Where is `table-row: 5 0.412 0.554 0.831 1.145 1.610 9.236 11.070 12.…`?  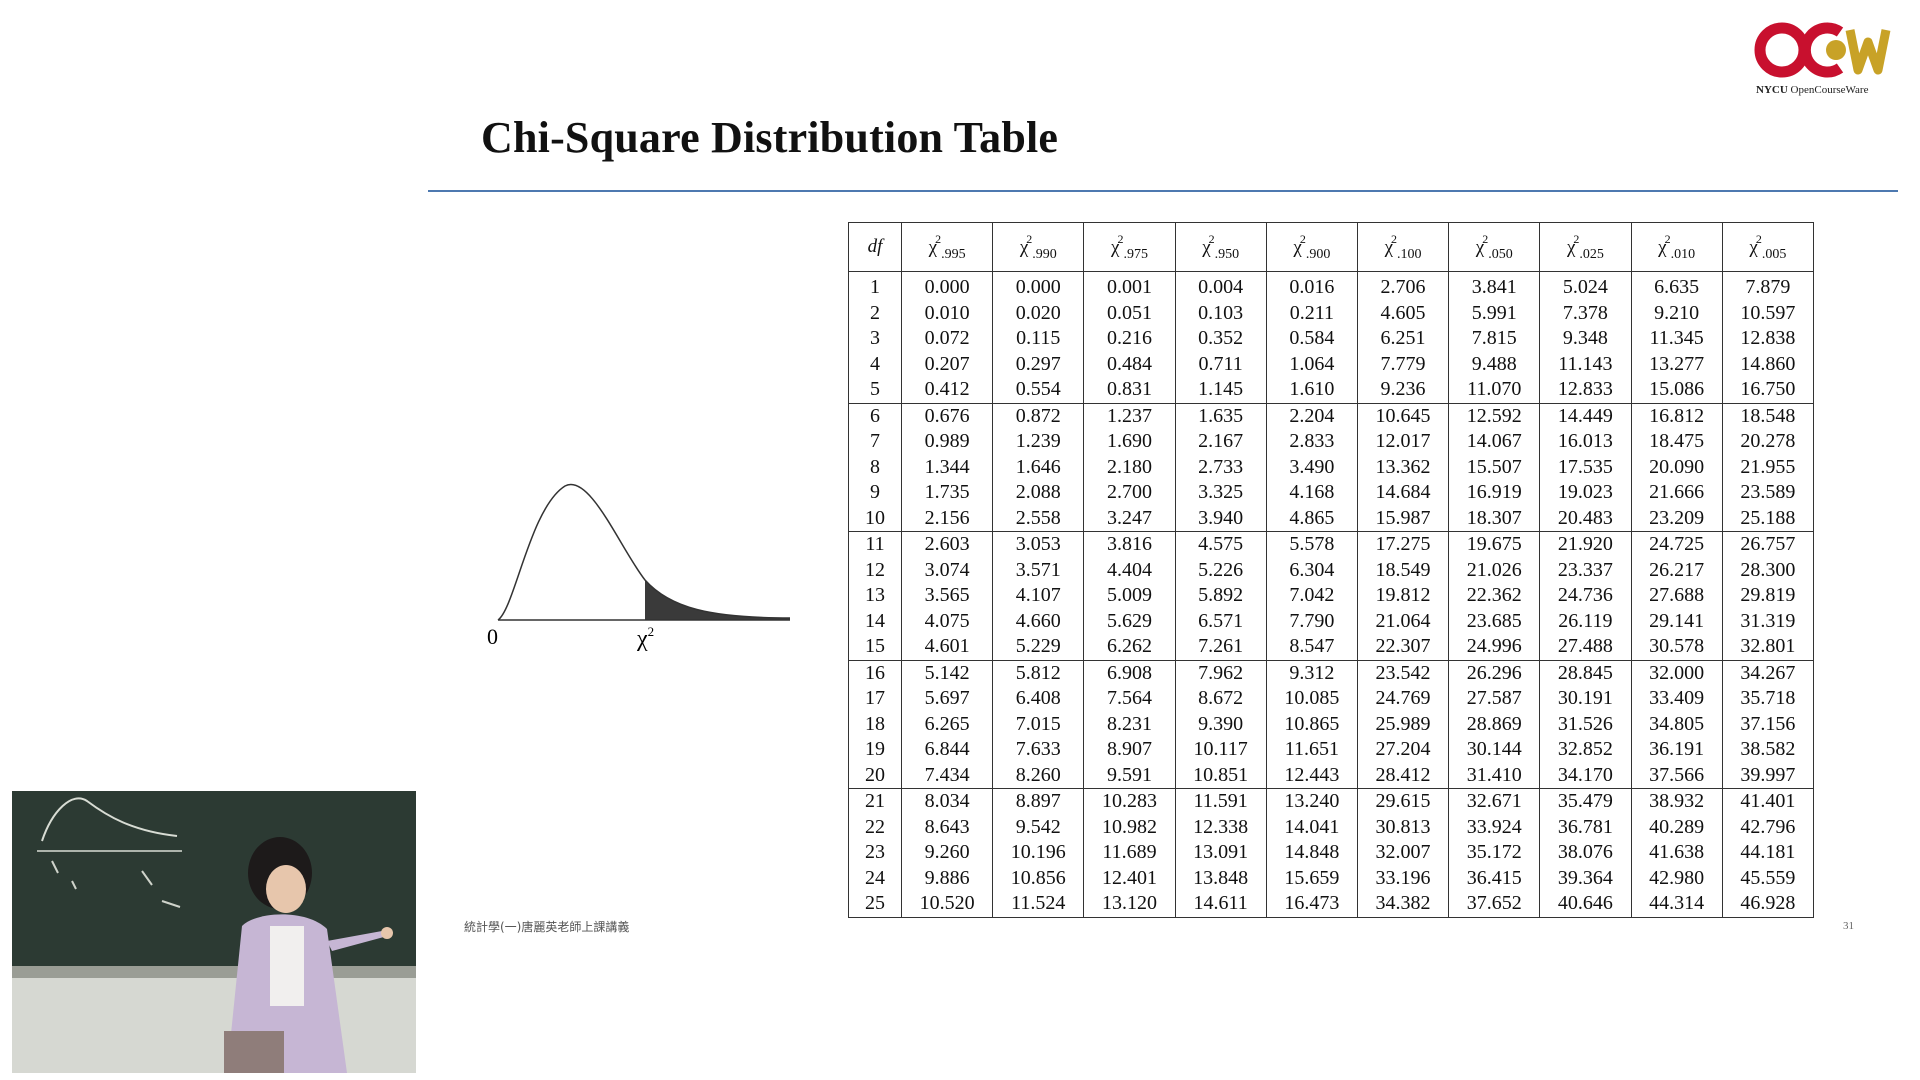
table-row: 5 0.412 0.554 0.831 1.145 1.610 9.236 11.070 12.… is located at coordinates (1331, 390).